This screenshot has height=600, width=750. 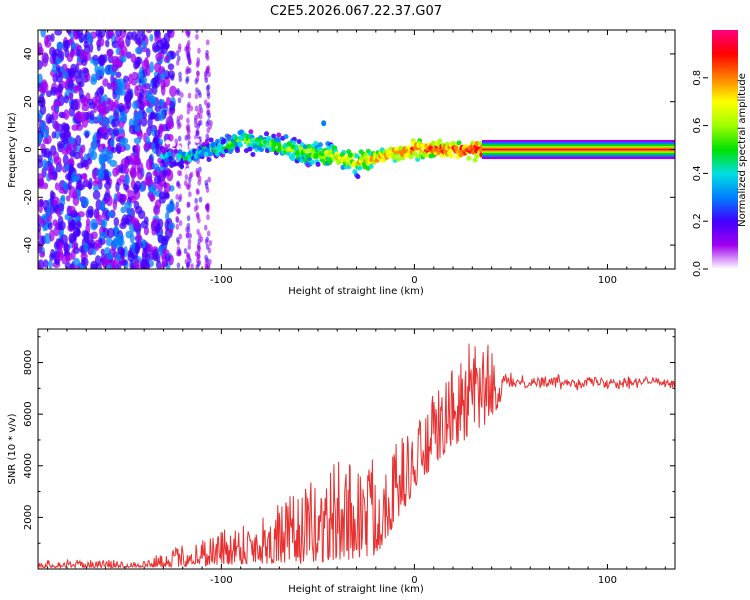 I want to click on y-tick-label: 6000, so click(x=28, y=413).